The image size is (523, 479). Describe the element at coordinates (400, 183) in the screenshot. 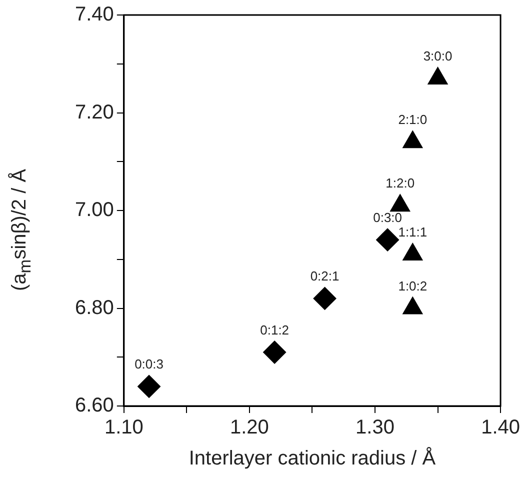

I see `annotation: 1:2:0` at that location.